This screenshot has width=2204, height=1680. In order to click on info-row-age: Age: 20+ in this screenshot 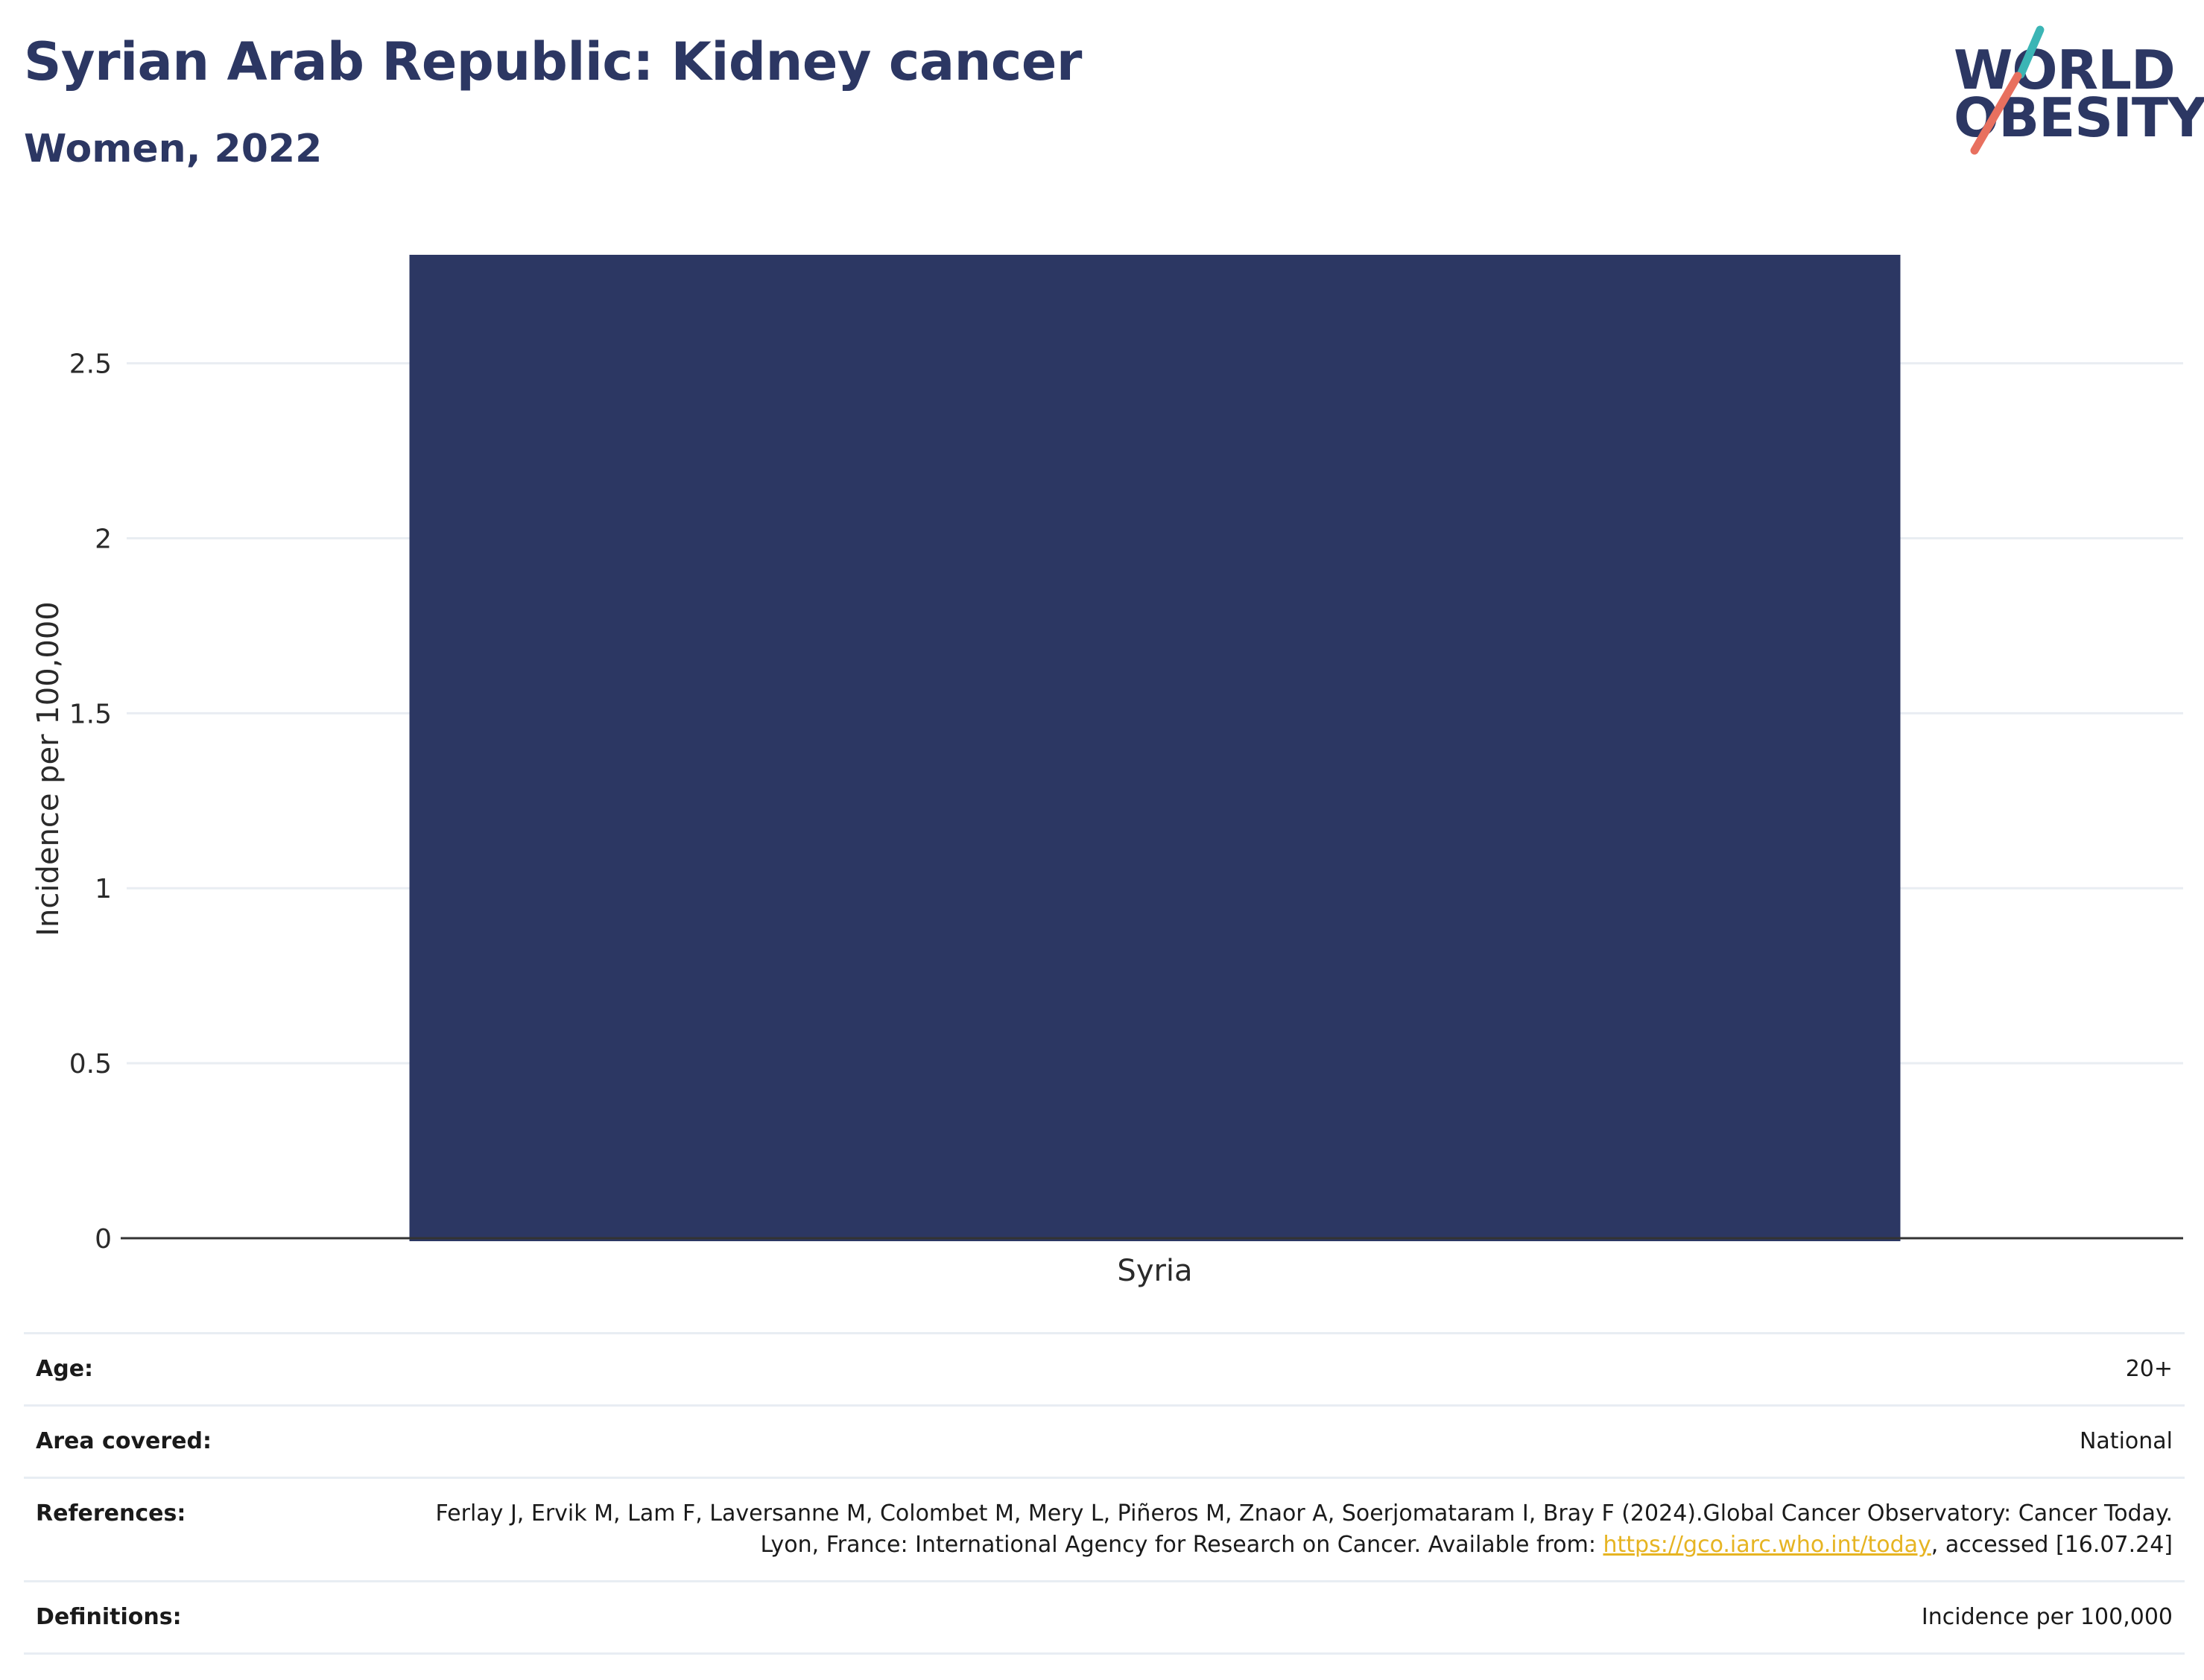, I will do `click(1104, 1369)`.